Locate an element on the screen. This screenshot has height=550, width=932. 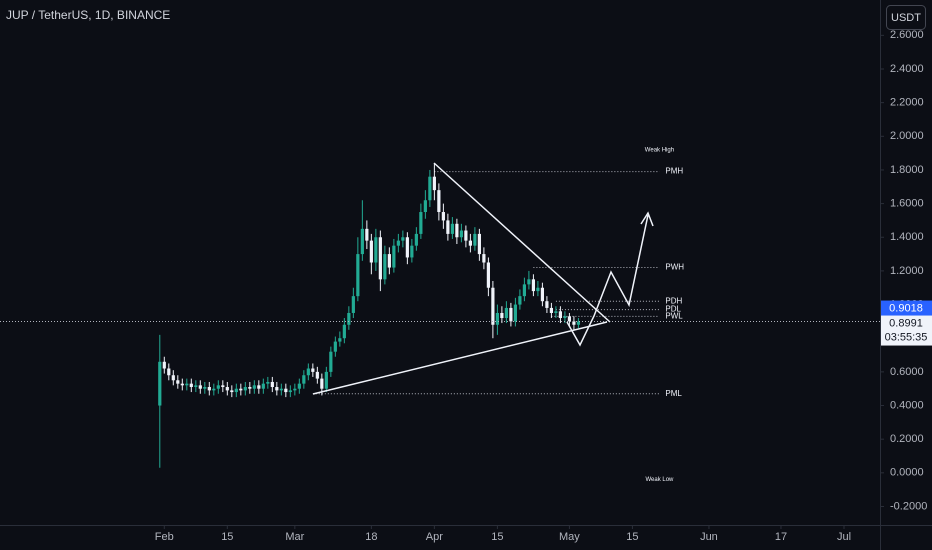
x-tick-label: Jun is located at coordinates (709, 537).